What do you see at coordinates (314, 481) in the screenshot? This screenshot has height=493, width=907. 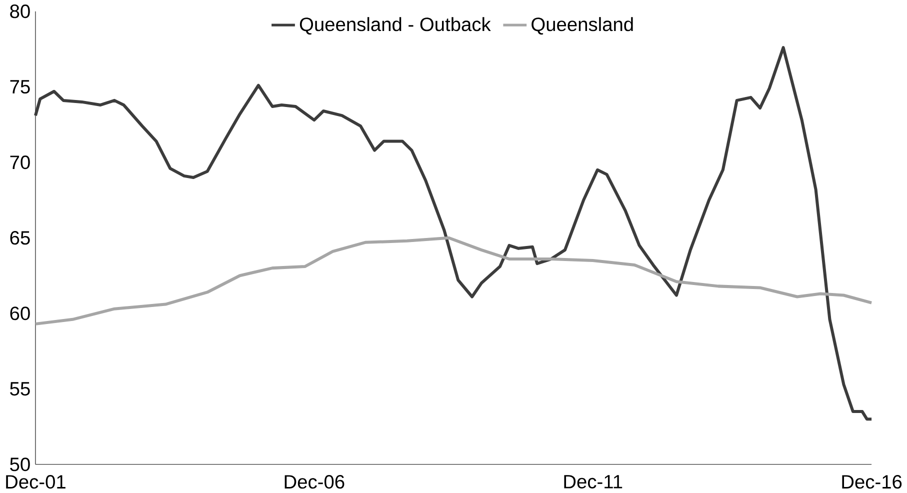 I see `x-tick-label: Dec-06` at bounding box center [314, 481].